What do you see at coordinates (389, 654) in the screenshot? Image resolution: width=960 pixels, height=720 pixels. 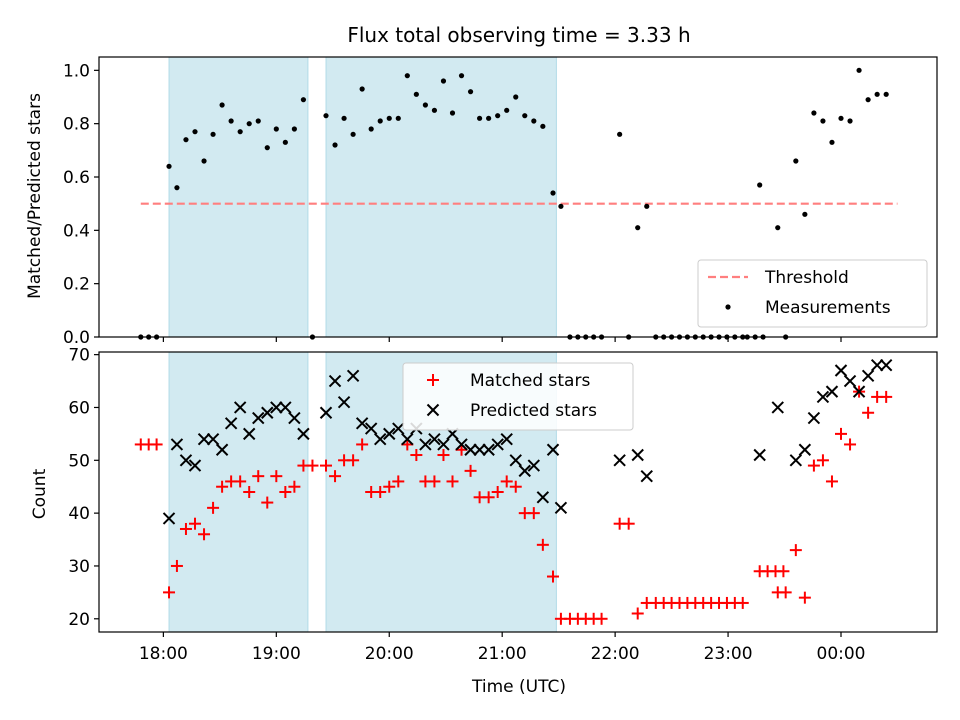 I see `x-tick-label: 20:00` at bounding box center [389, 654].